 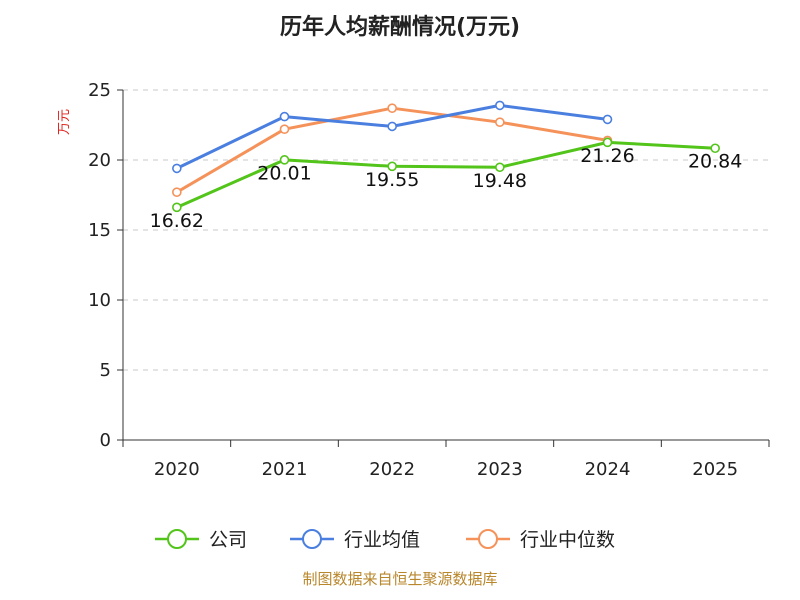 I want to click on data-label: 20.01, so click(x=284, y=173).